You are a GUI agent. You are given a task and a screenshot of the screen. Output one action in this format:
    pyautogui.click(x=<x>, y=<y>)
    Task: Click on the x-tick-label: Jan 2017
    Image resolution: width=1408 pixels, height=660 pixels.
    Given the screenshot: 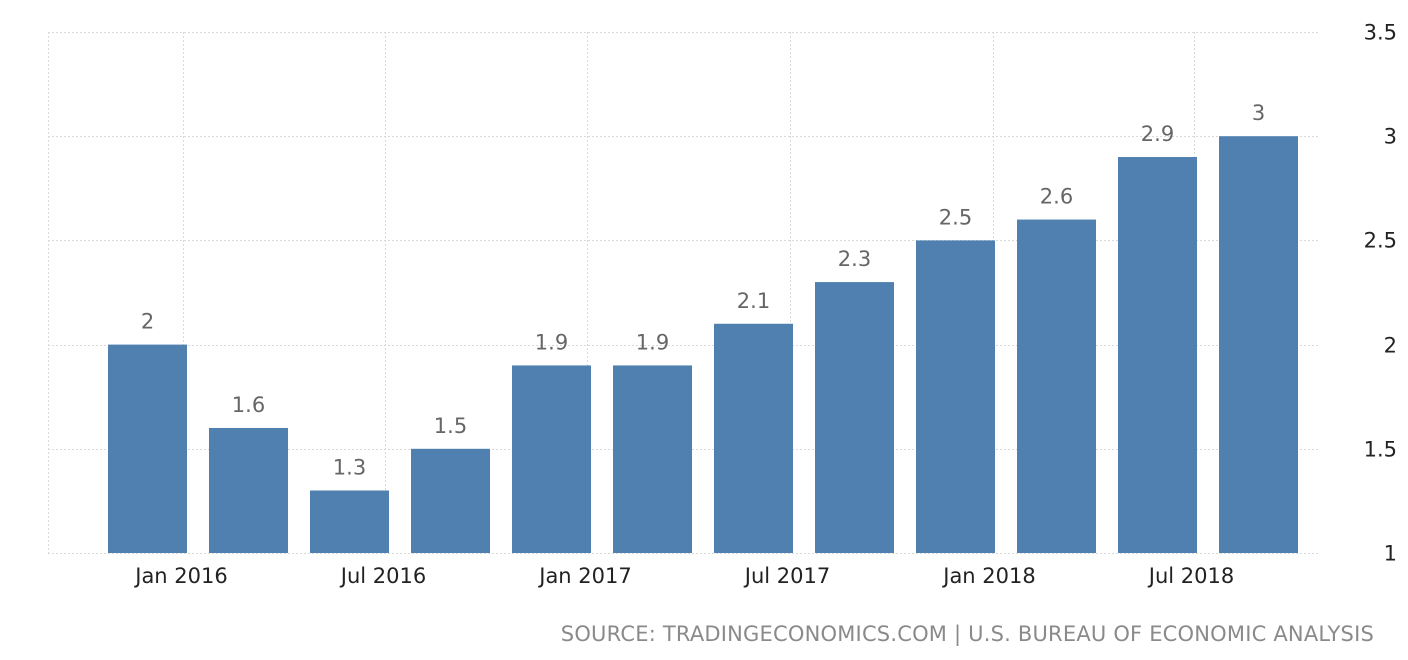 What is the action you would take?
    pyautogui.click(x=584, y=576)
    